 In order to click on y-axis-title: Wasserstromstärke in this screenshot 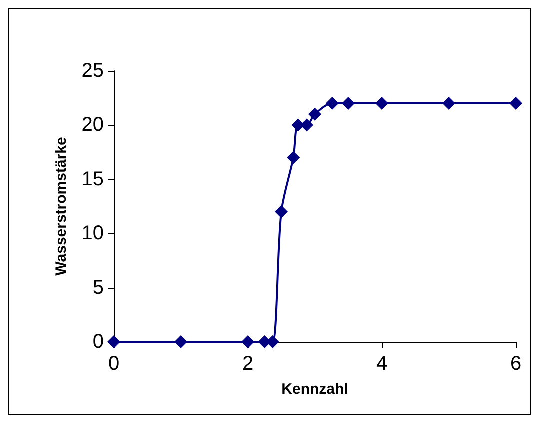, I will do `click(61, 206)`.